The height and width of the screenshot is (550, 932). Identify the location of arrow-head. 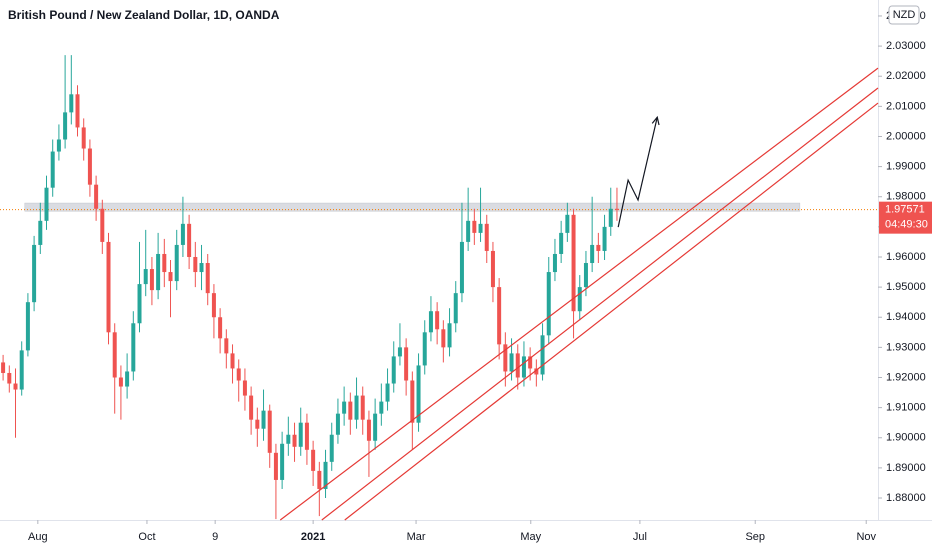
(655, 120).